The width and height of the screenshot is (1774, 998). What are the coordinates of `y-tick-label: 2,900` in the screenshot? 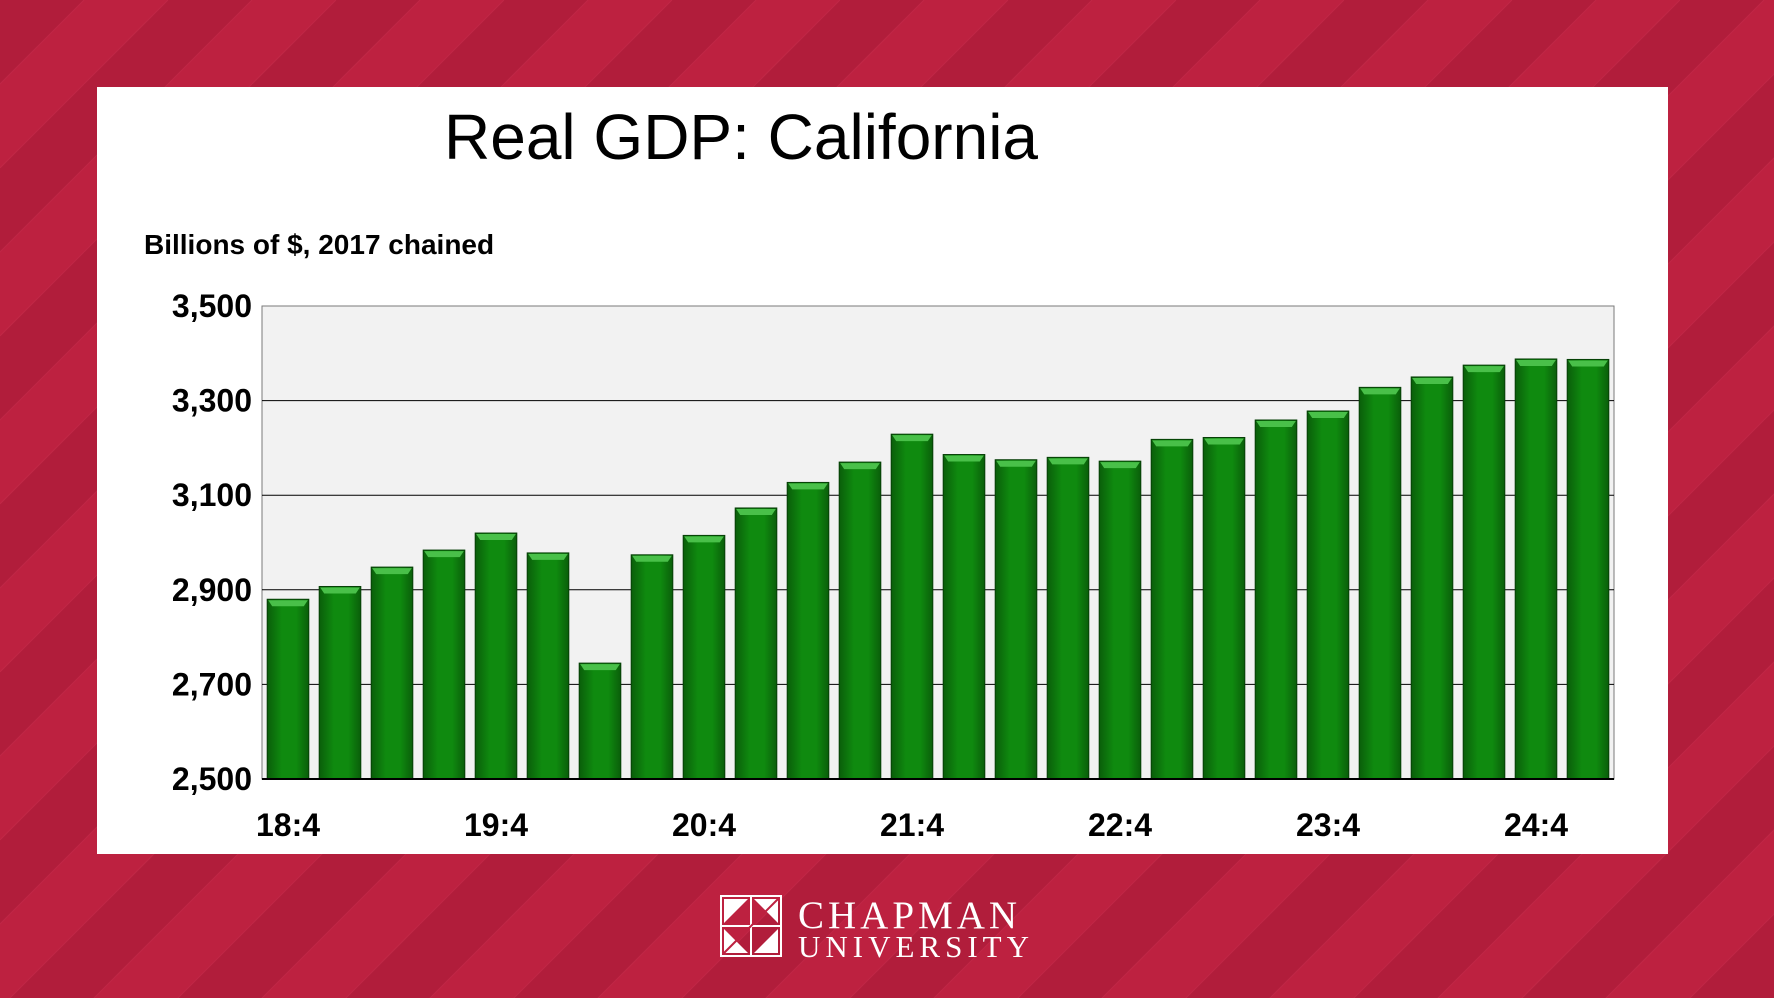 It's located at (212, 590).